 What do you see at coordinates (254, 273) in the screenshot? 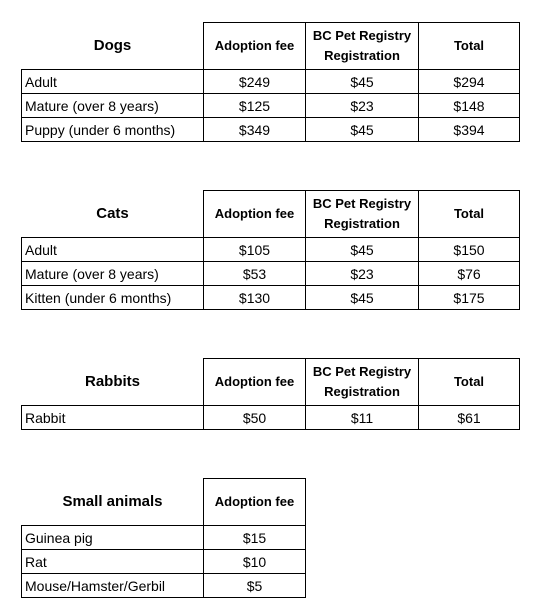
I see `table-cell-fee: $53` at bounding box center [254, 273].